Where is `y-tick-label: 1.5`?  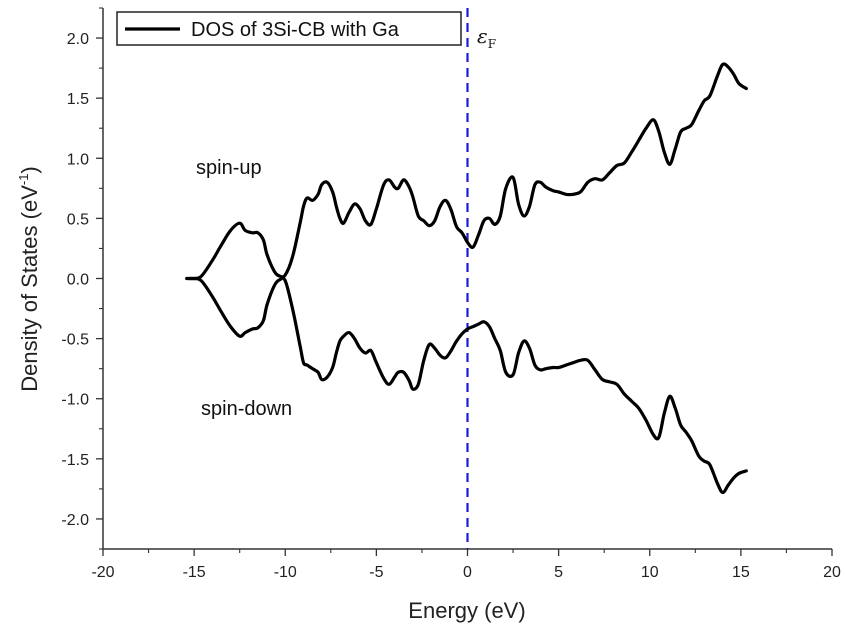
y-tick-label: 1.5 is located at coordinates (78, 99).